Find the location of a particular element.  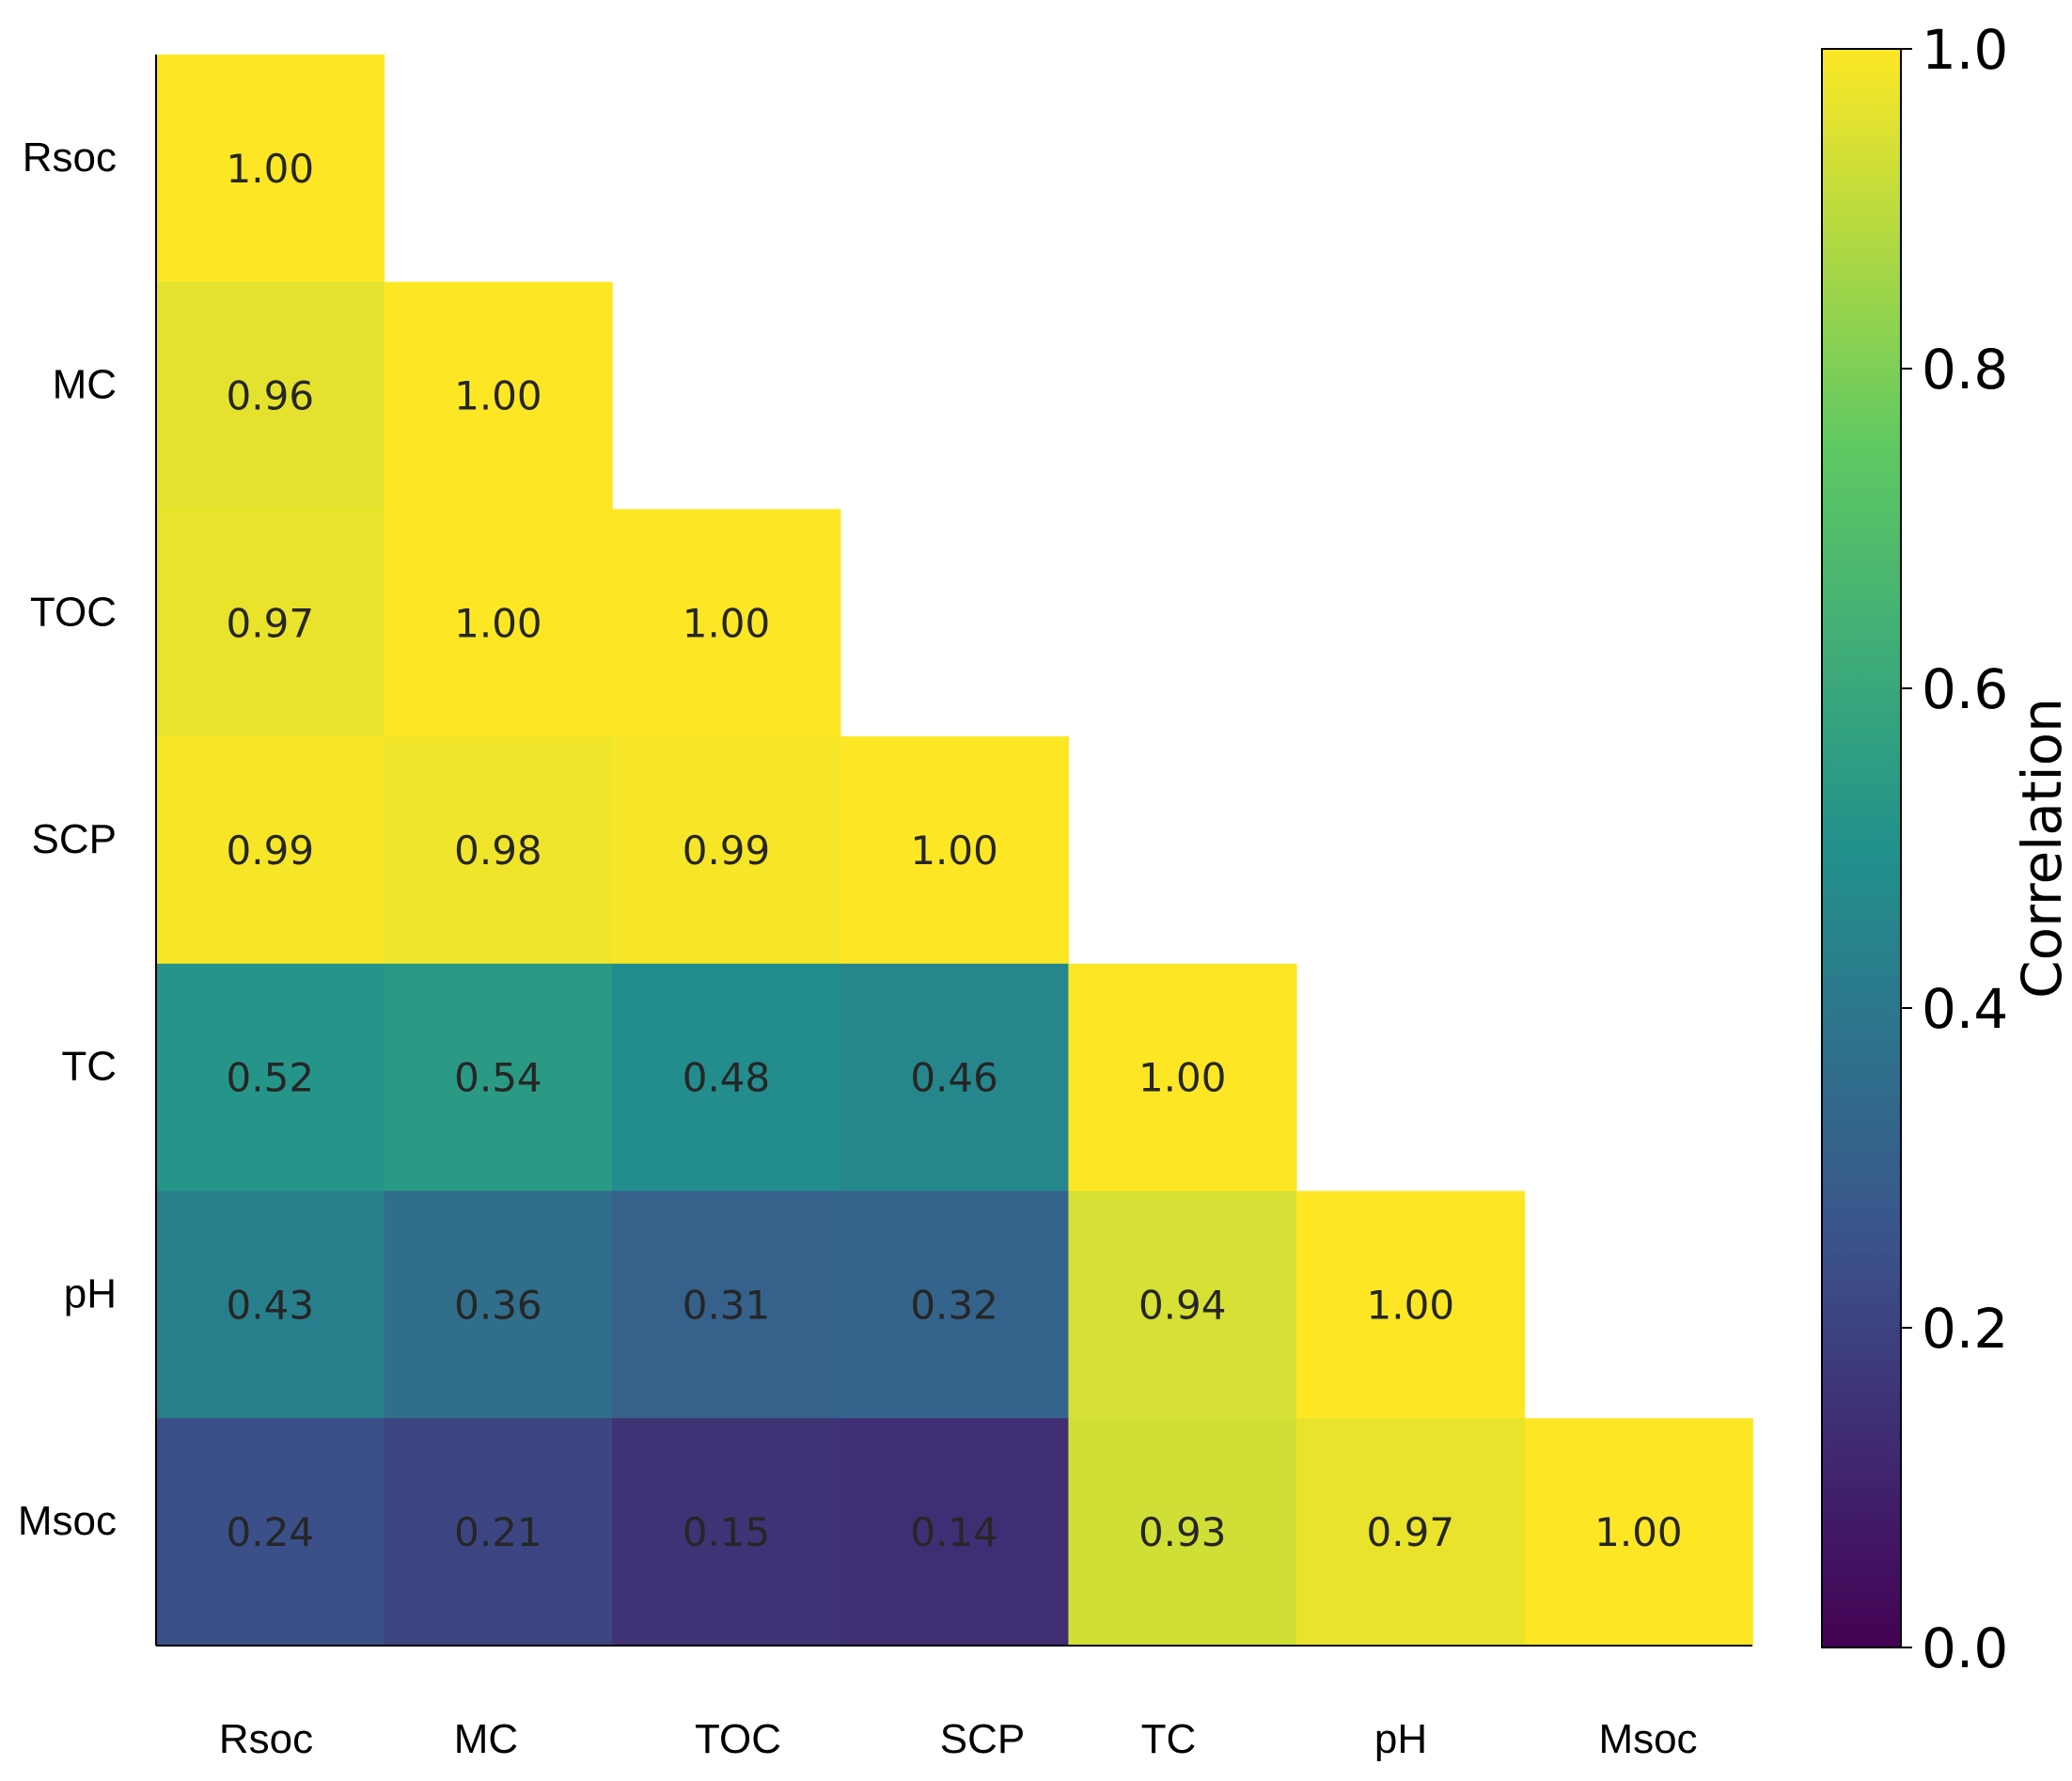

cell-value-Msoc-MC: 0.21 is located at coordinates (498, 1532).